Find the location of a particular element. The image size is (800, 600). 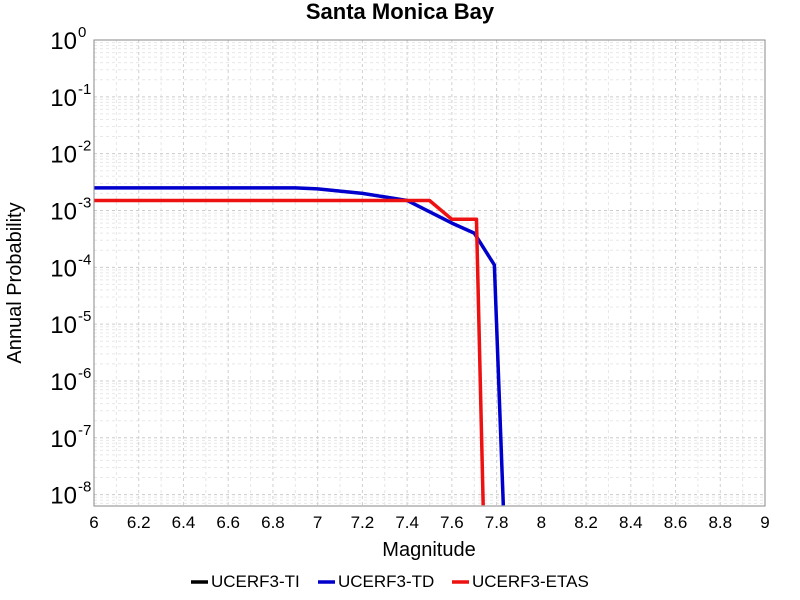

y-tick-label: 10 0 is located at coordinates (68, 39).